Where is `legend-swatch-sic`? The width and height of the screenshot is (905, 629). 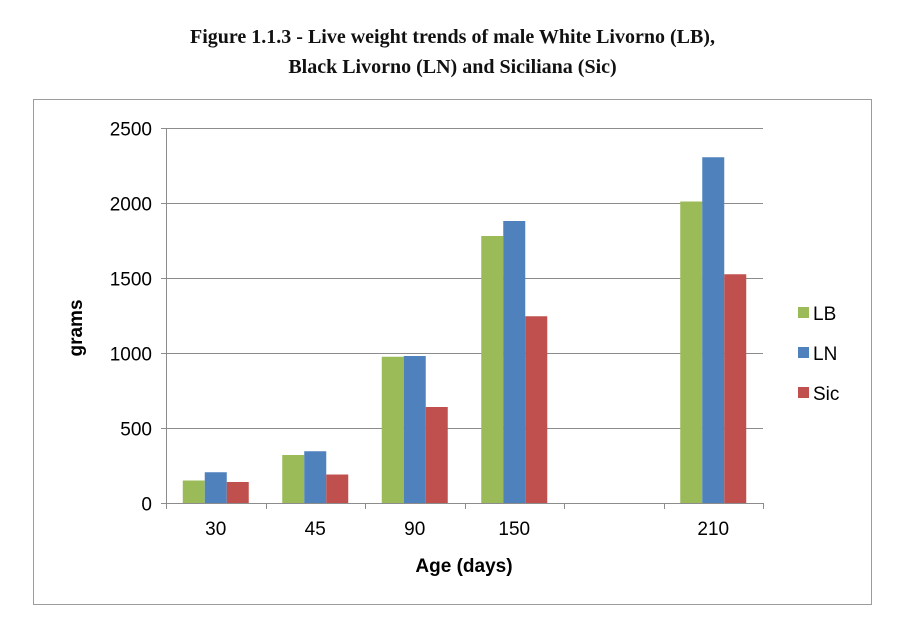 legend-swatch-sic is located at coordinates (803, 392).